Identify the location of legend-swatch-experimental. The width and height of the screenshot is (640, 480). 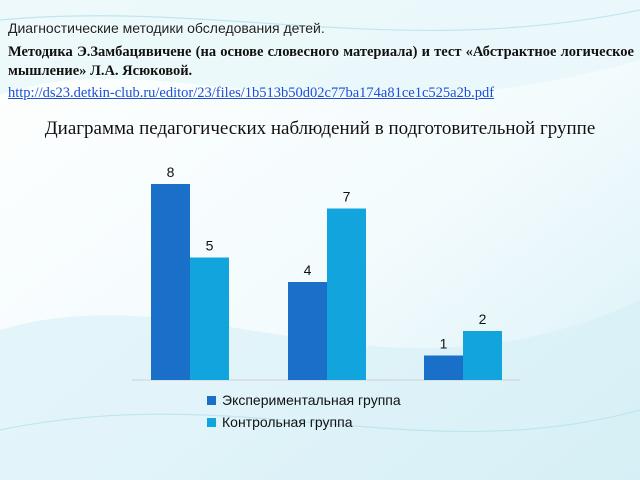
(211, 400).